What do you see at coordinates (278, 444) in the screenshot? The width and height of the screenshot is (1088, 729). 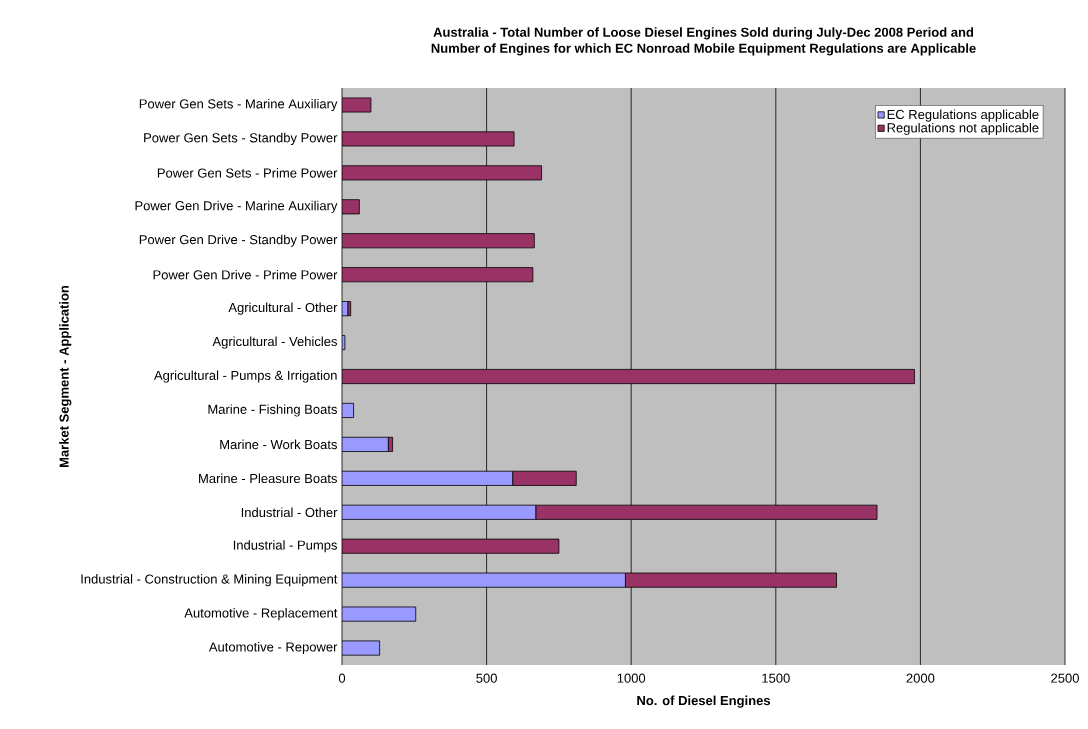 I see `y-tick-label: Marine - Work Boats` at bounding box center [278, 444].